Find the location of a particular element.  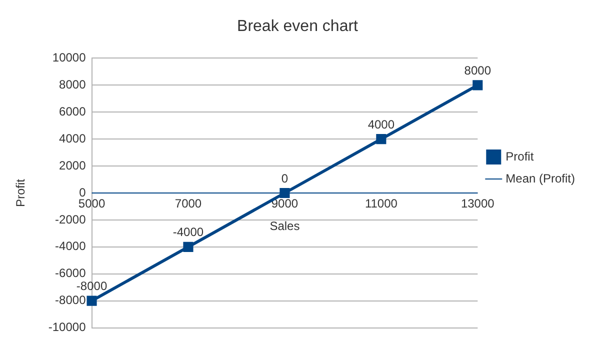

data-label: 0 is located at coordinates (284, 178).